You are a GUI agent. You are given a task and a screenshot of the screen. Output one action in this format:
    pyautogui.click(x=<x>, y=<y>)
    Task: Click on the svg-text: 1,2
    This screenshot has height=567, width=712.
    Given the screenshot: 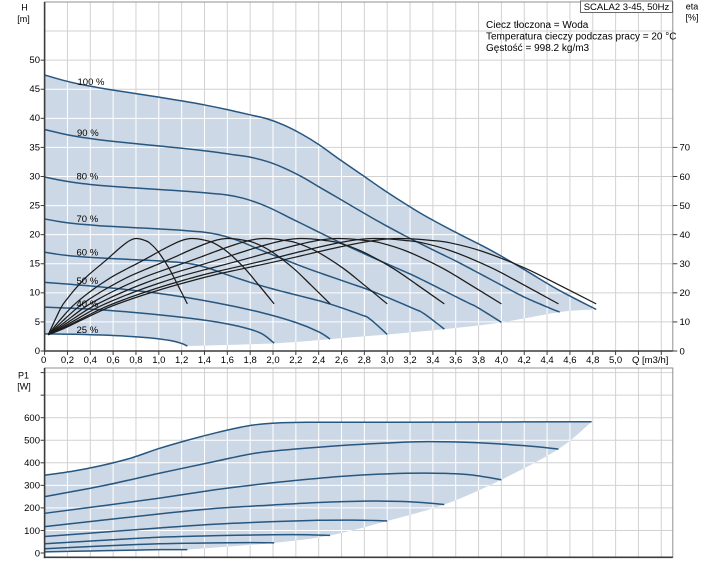 What is the action you would take?
    pyautogui.click(x=181, y=360)
    